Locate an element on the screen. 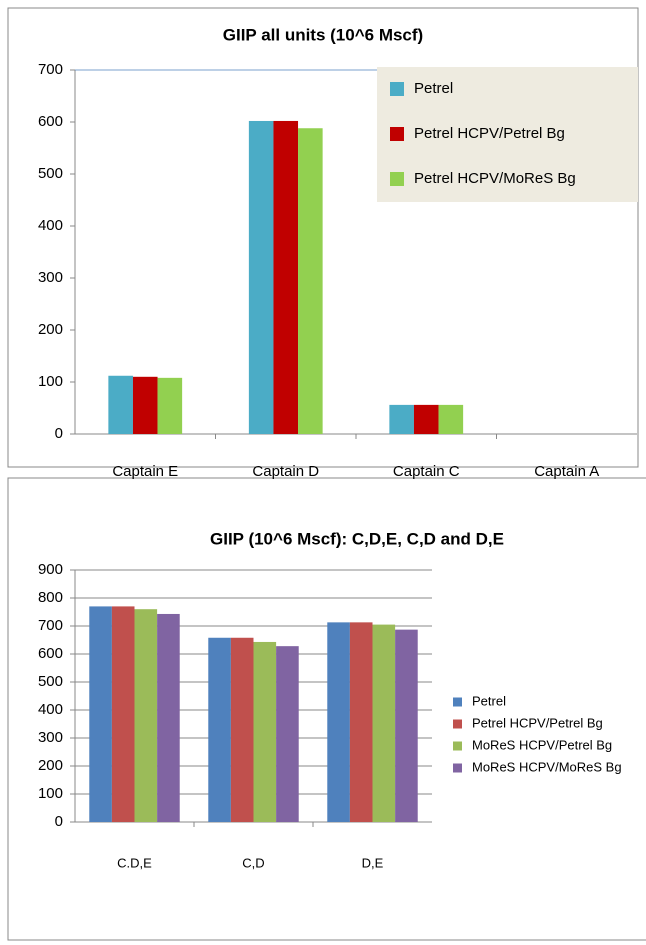 The height and width of the screenshot is (945, 646). chart-title: GIIP (10^6 Mscf): C,D,E, C,D and D,E is located at coordinates (357, 538).